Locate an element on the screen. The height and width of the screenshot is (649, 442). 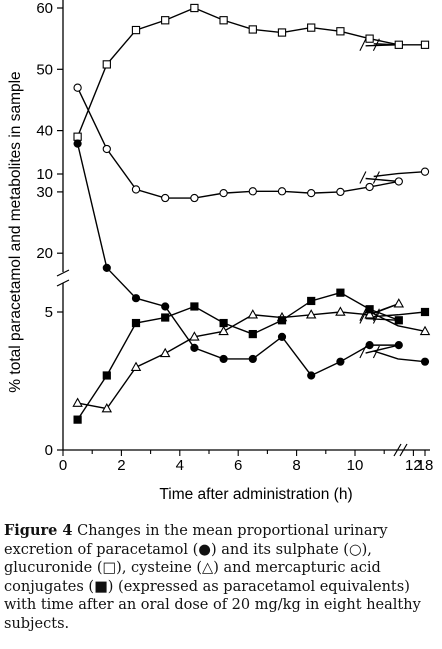
figure-label: Figure 4 is located at coordinates (38, 530).